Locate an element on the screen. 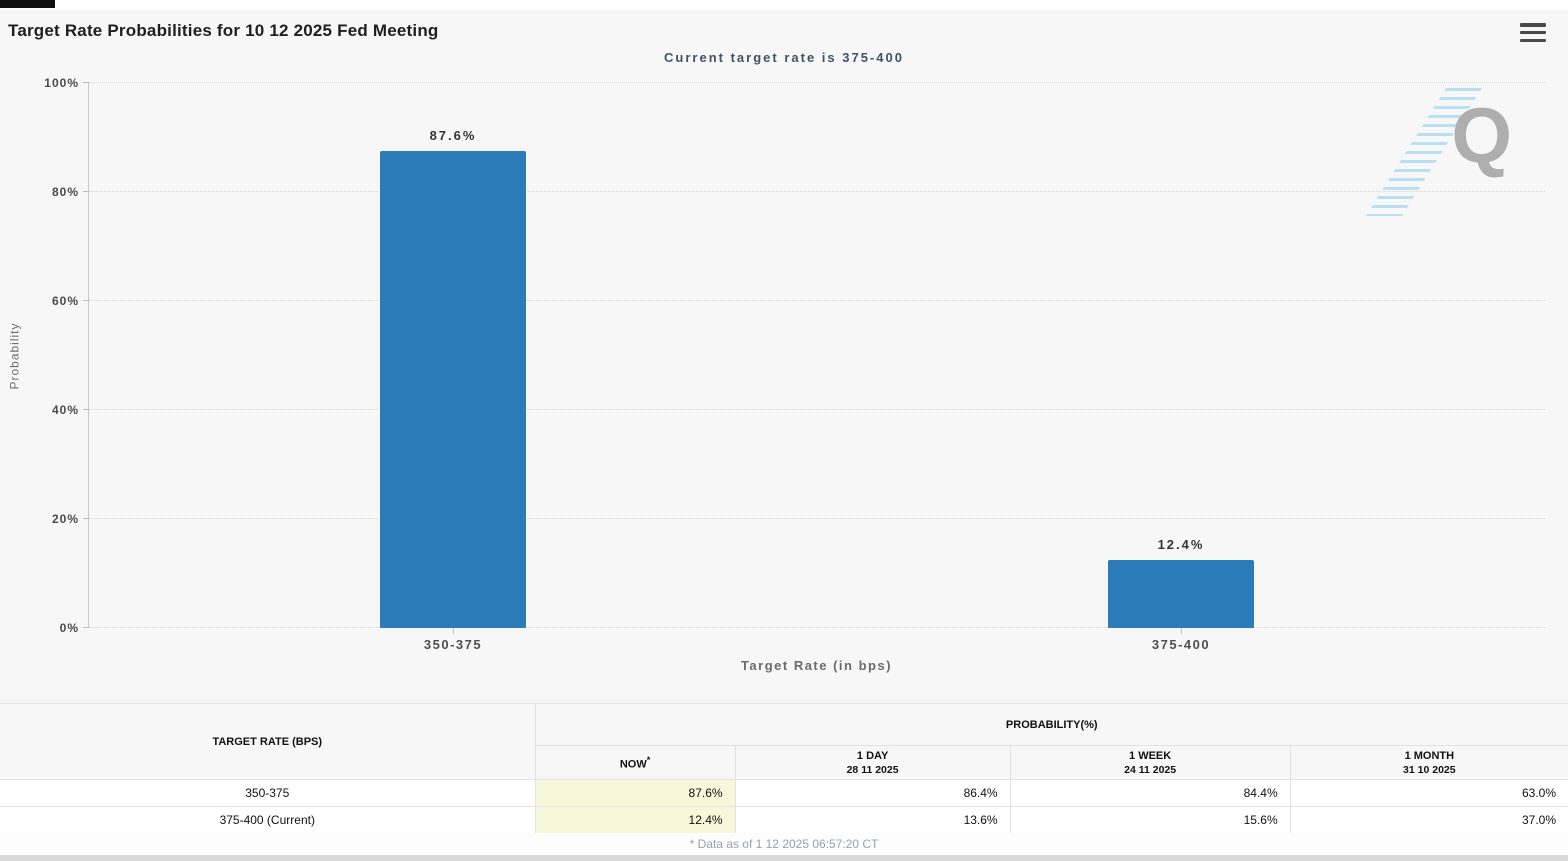  col-header-1day: 1 DAY 28 11 2025 is located at coordinates (872, 762).